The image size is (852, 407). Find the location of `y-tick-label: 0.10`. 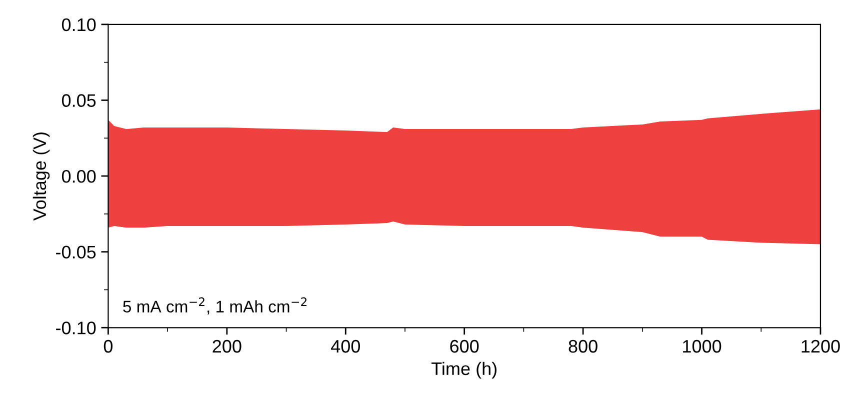

y-tick-label: 0.10 is located at coordinates (79, 25).